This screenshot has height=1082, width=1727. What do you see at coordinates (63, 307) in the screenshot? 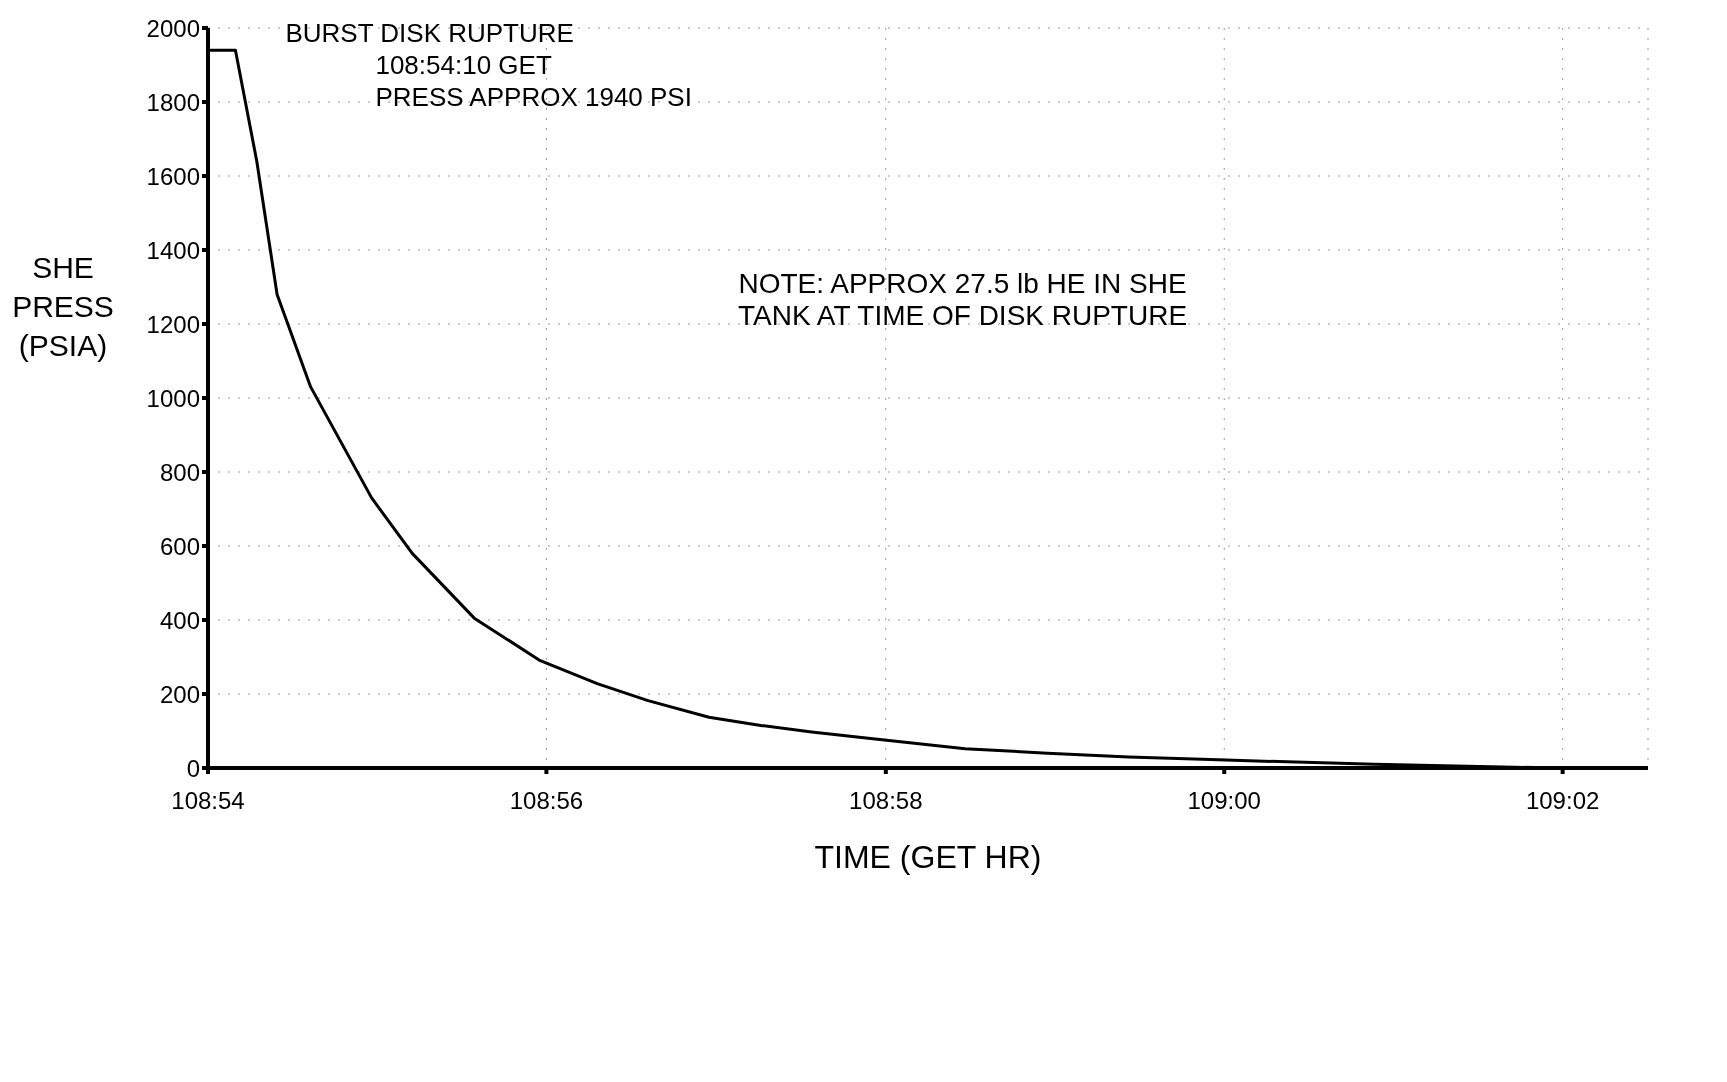
I see `y-axis-title: SHE PRESS (PSIA)` at bounding box center [63, 307].